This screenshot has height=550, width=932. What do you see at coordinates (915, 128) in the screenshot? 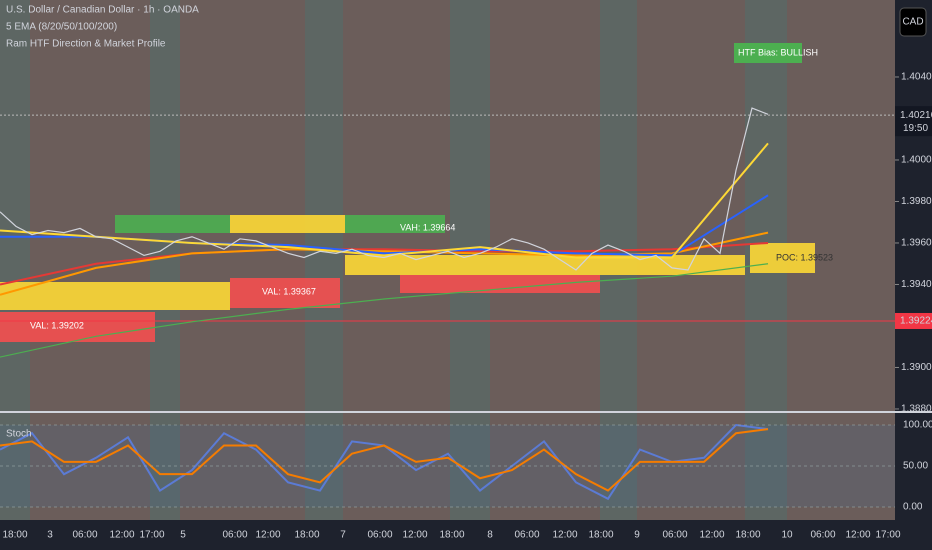
I see `countdown: 19:50` at bounding box center [915, 128].